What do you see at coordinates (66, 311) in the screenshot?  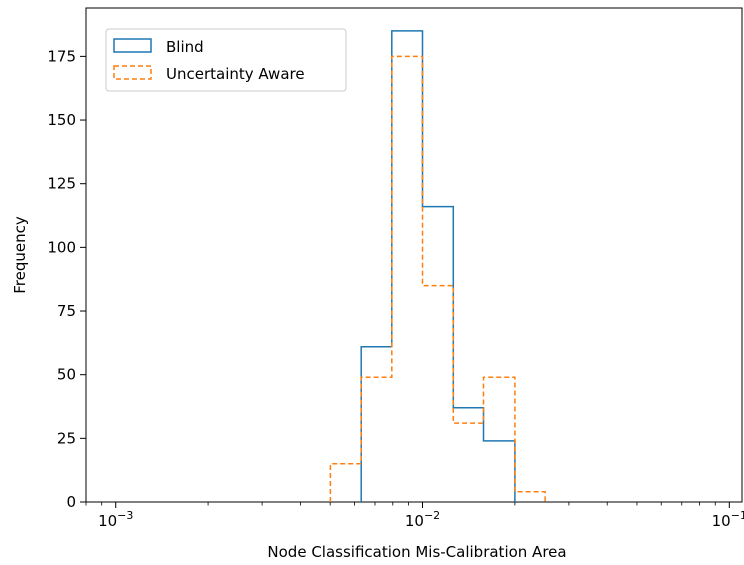 I see `y-tick-label-3: 75` at bounding box center [66, 311].